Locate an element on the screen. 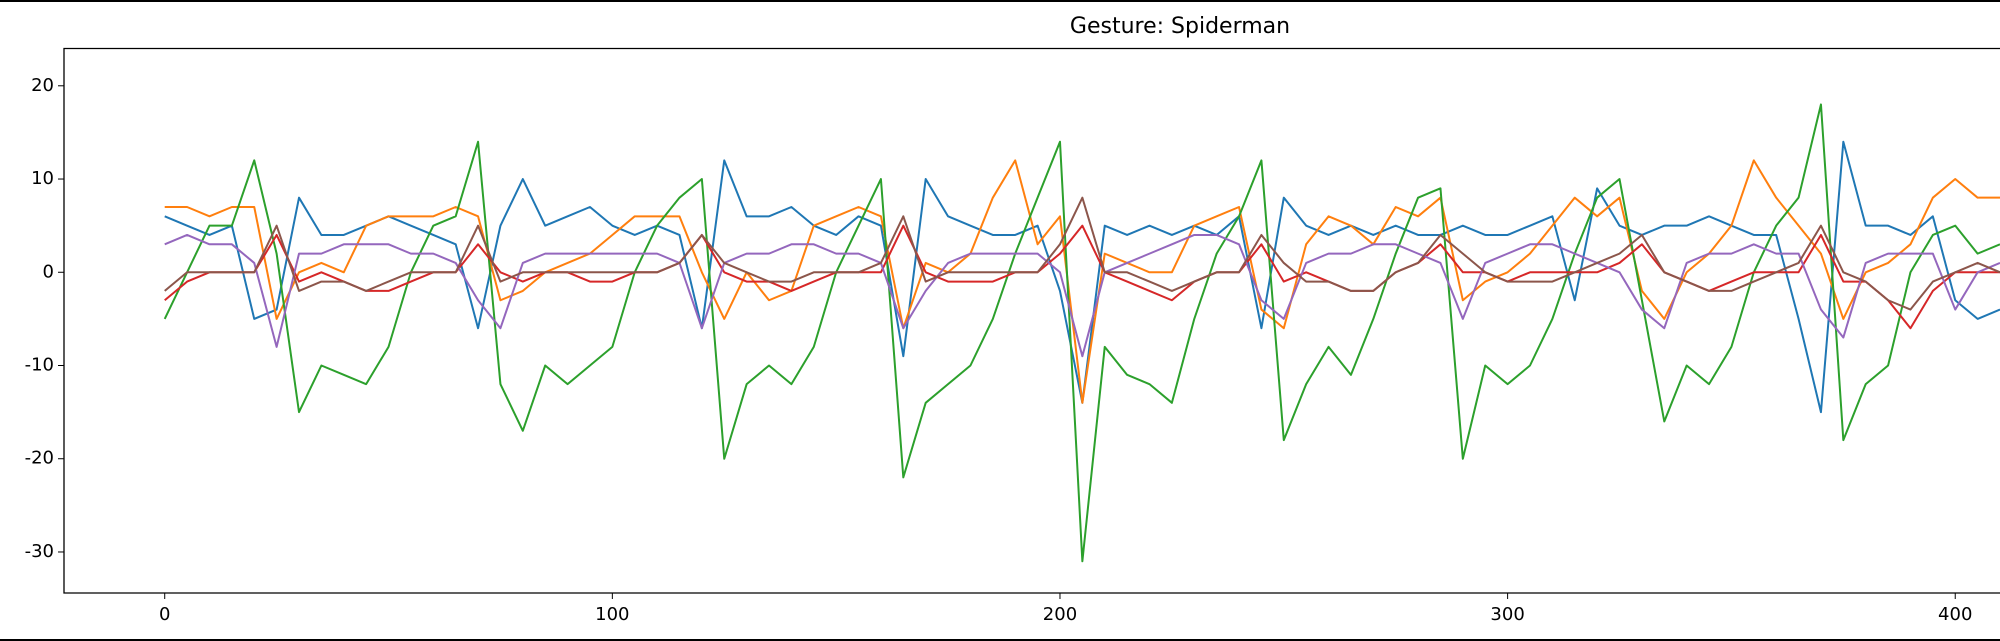 The image size is (2000, 641). y-tick-label: 20 is located at coordinates (42, 85).